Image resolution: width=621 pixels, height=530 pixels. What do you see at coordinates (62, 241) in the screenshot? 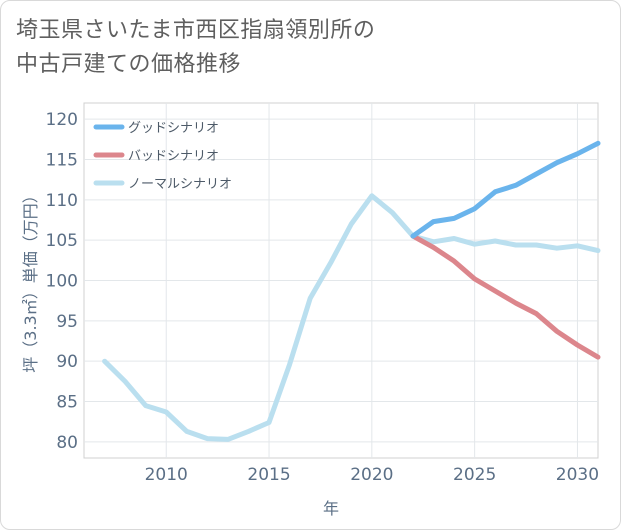
I see `y-tick-label: 105` at bounding box center [62, 241].